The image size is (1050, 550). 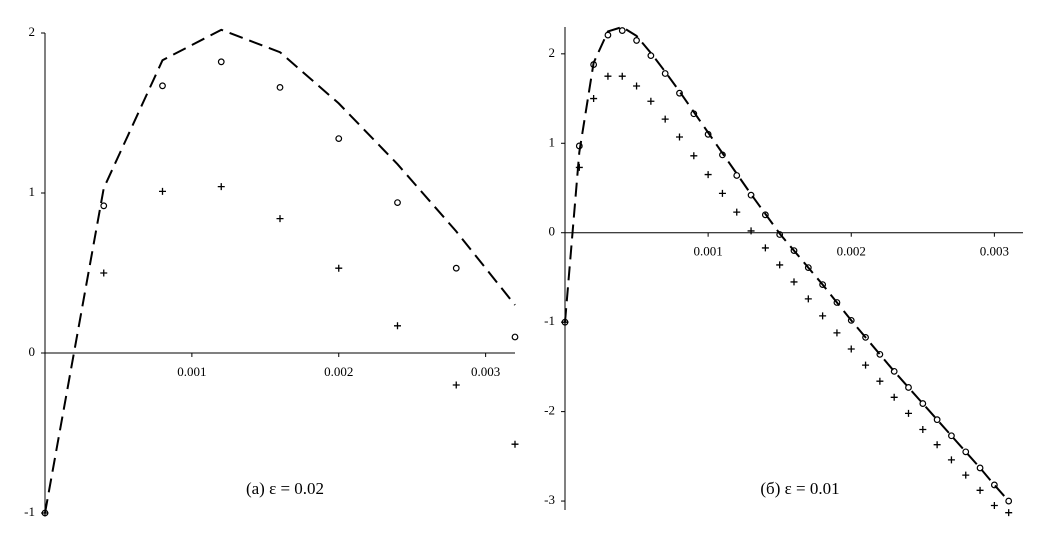 I want to click on y-tick-label: -2, so click(x=549, y=410).